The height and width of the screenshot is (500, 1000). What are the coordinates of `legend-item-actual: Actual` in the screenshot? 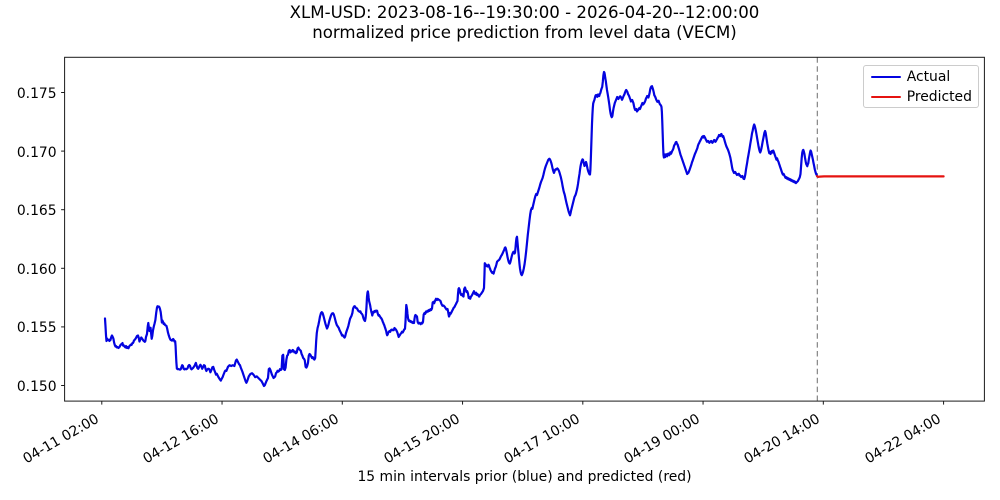 It's located at (921, 77).